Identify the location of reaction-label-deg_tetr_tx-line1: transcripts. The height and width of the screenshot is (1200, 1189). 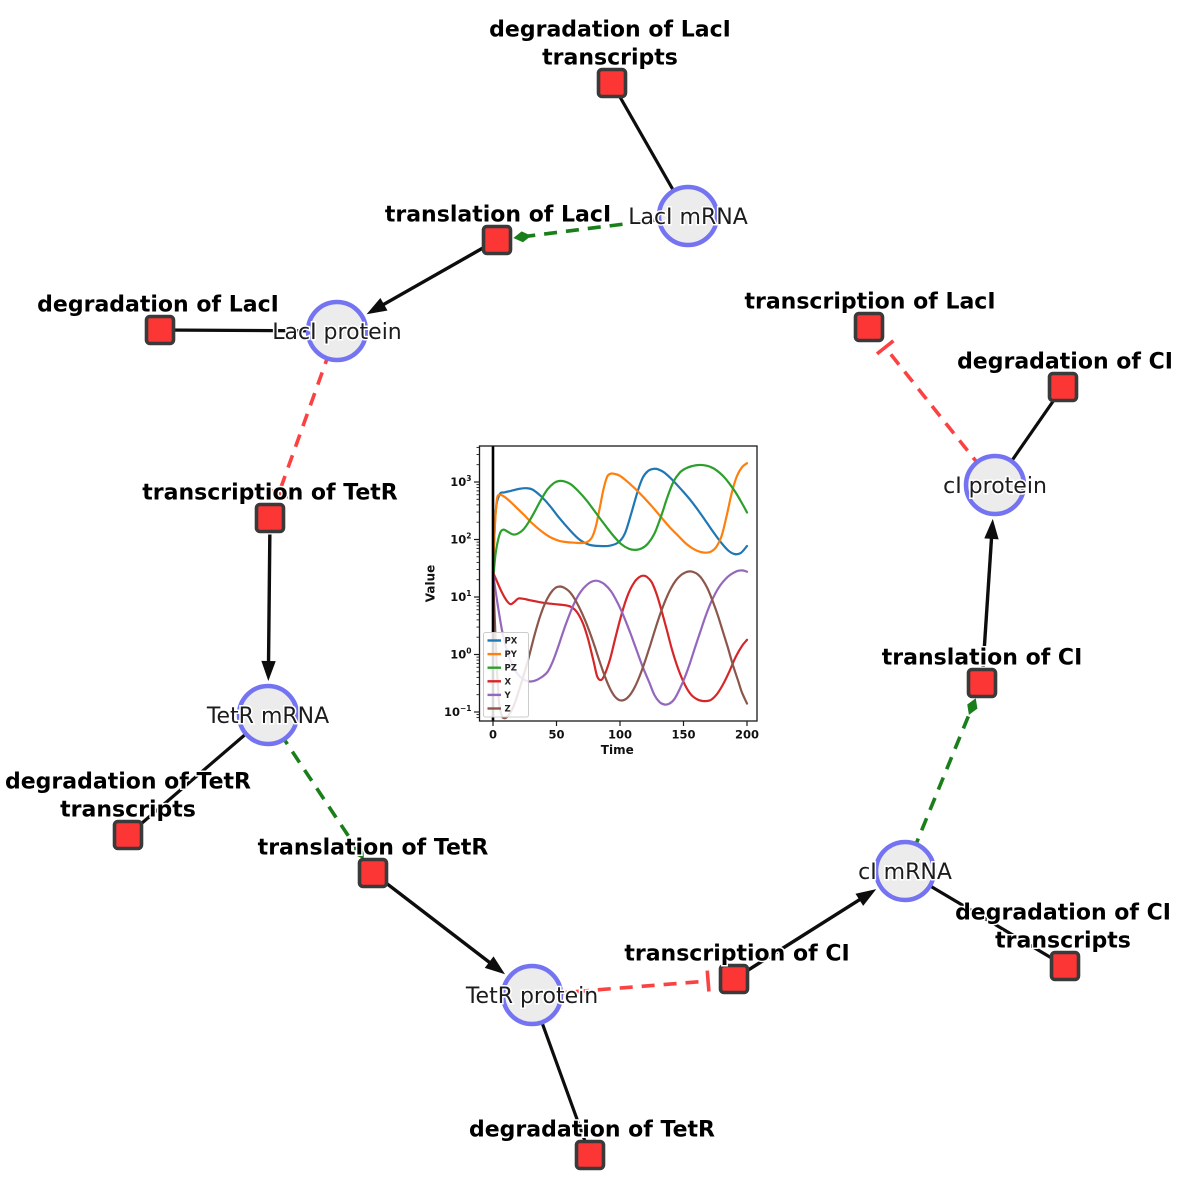
(128, 810).